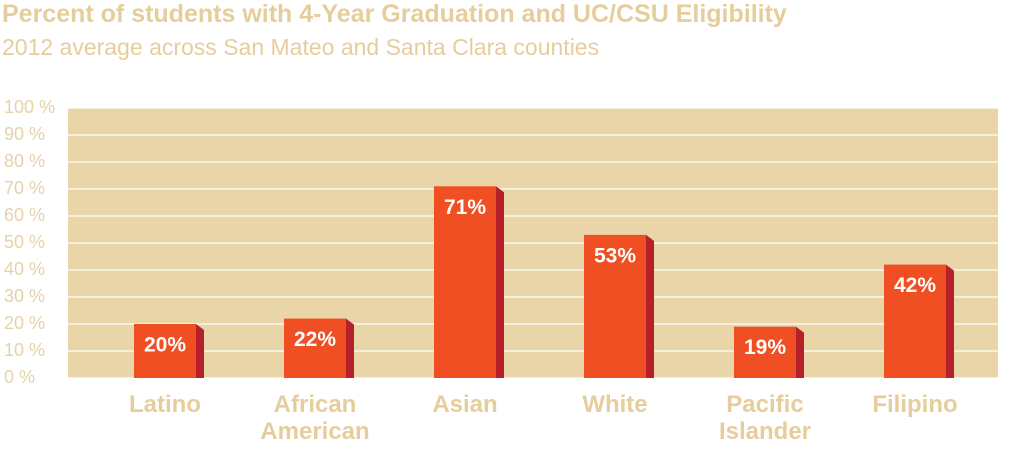 Image resolution: width=1024 pixels, height=461 pixels. I want to click on y-tick-label: 60 %, so click(24, 215).